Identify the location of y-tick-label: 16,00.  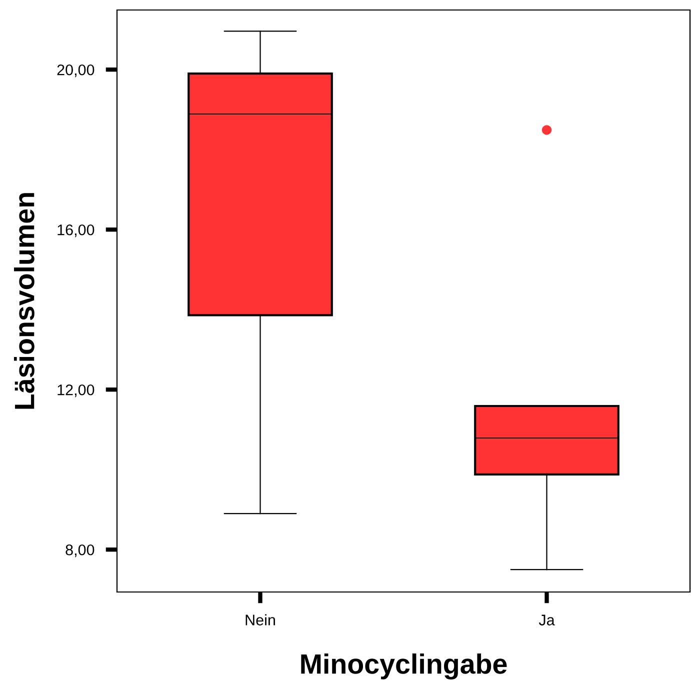
(76, 231).